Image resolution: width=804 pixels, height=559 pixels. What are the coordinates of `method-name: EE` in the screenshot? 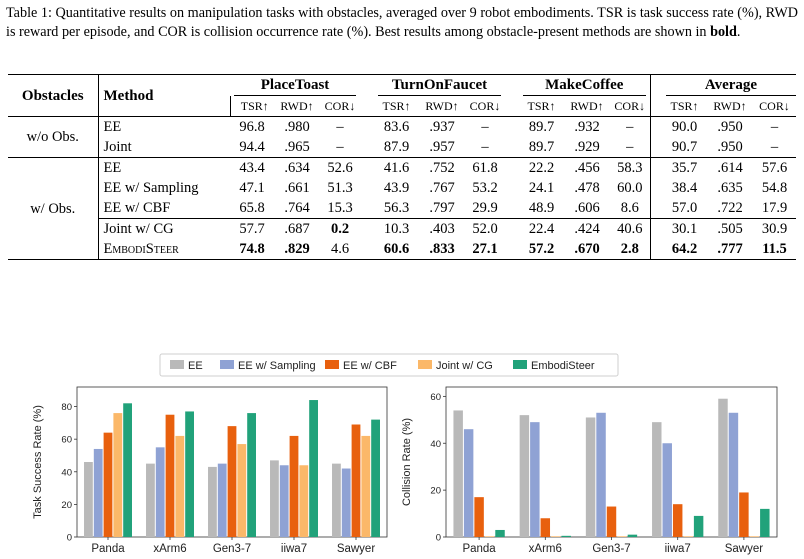 It's located at (163, 126).